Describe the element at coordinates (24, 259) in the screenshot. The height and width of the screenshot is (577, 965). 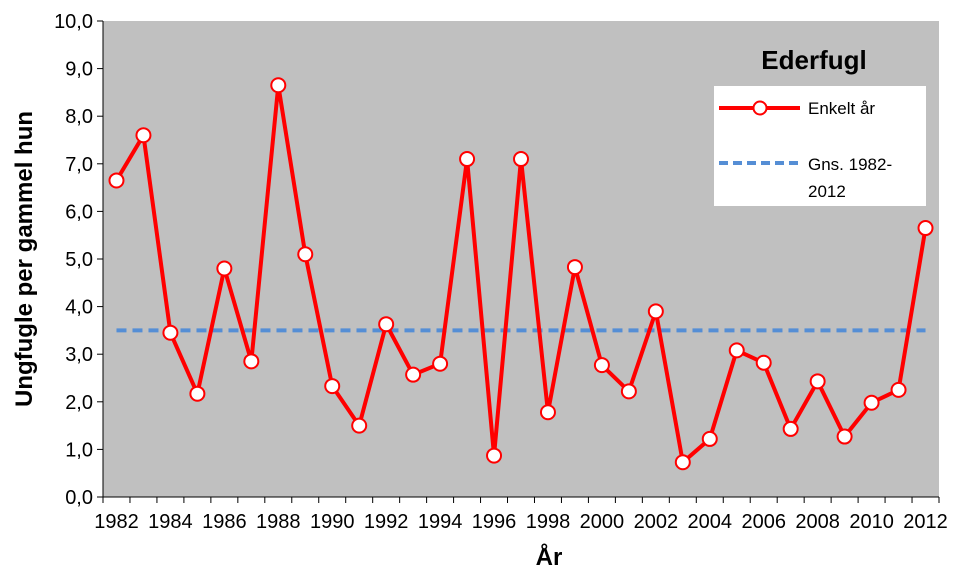
I see `y-axis-title: Ungfugle per gammel hun` at that location.